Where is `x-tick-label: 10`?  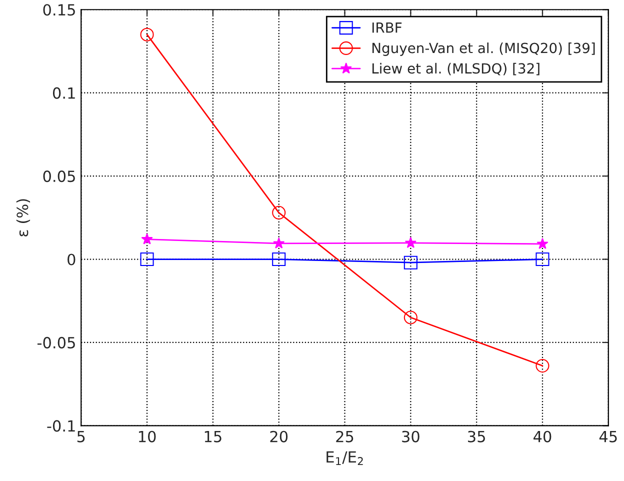
x-tick-label: 10 is located at coordinates (147, 436).